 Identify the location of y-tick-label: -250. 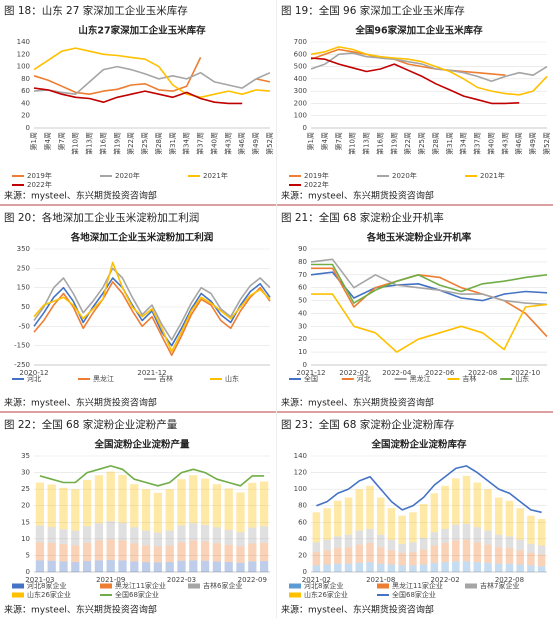
(22, 365).